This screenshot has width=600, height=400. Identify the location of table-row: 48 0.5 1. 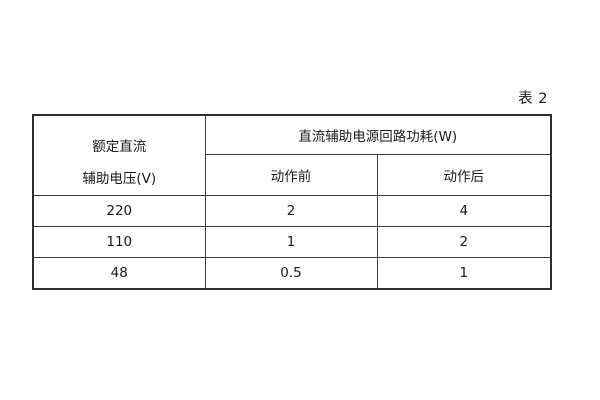
(292, 272).